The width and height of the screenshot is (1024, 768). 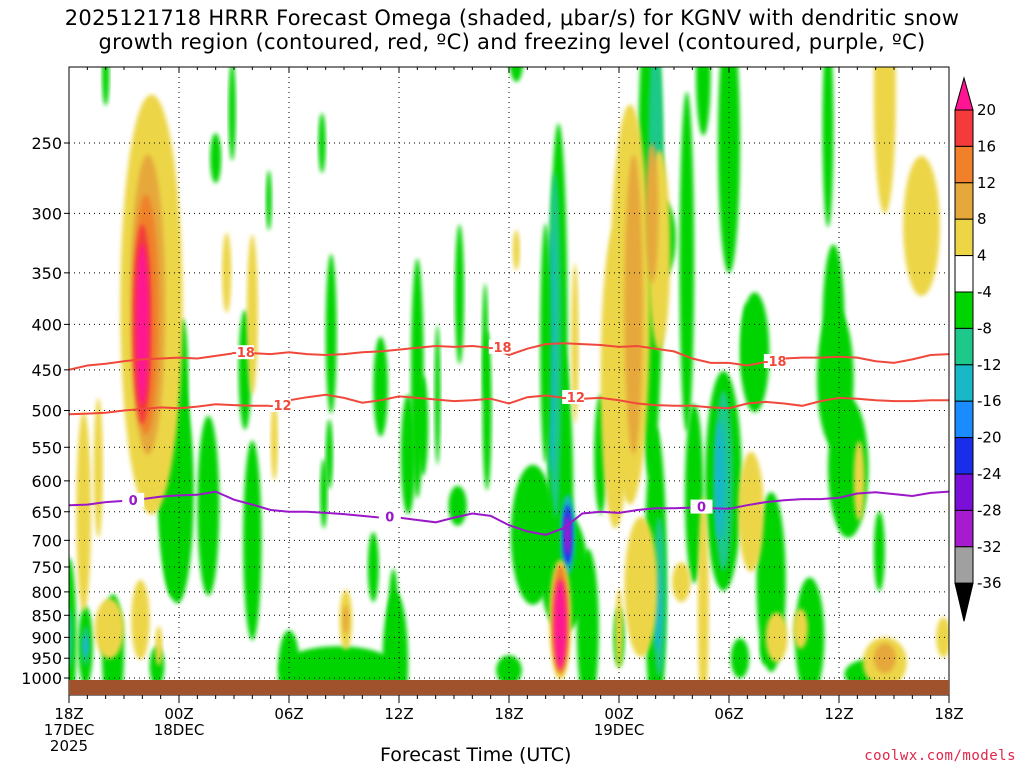 I want to click on x-tick-label: 17DEC, so click(x=69, y=730).